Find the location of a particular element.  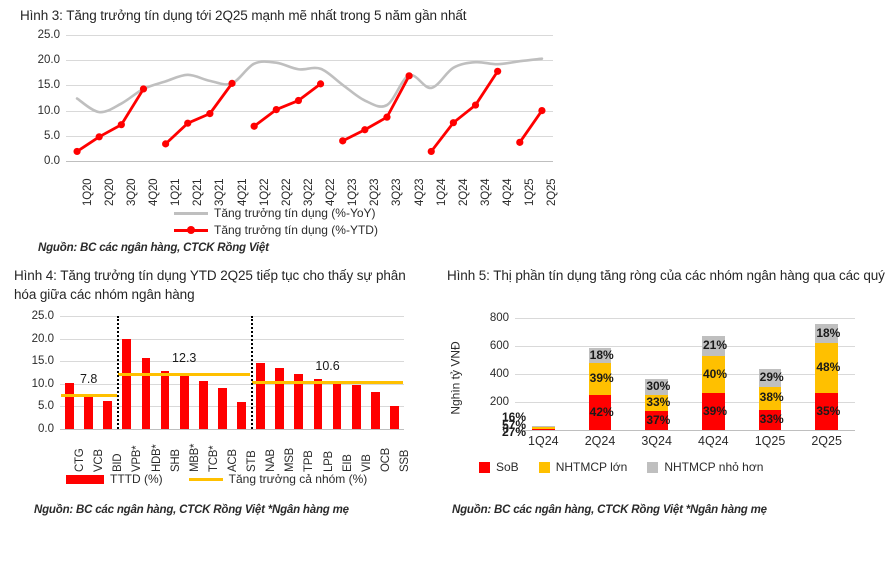

square-swatch-icon is located at coordinates (484, 467).